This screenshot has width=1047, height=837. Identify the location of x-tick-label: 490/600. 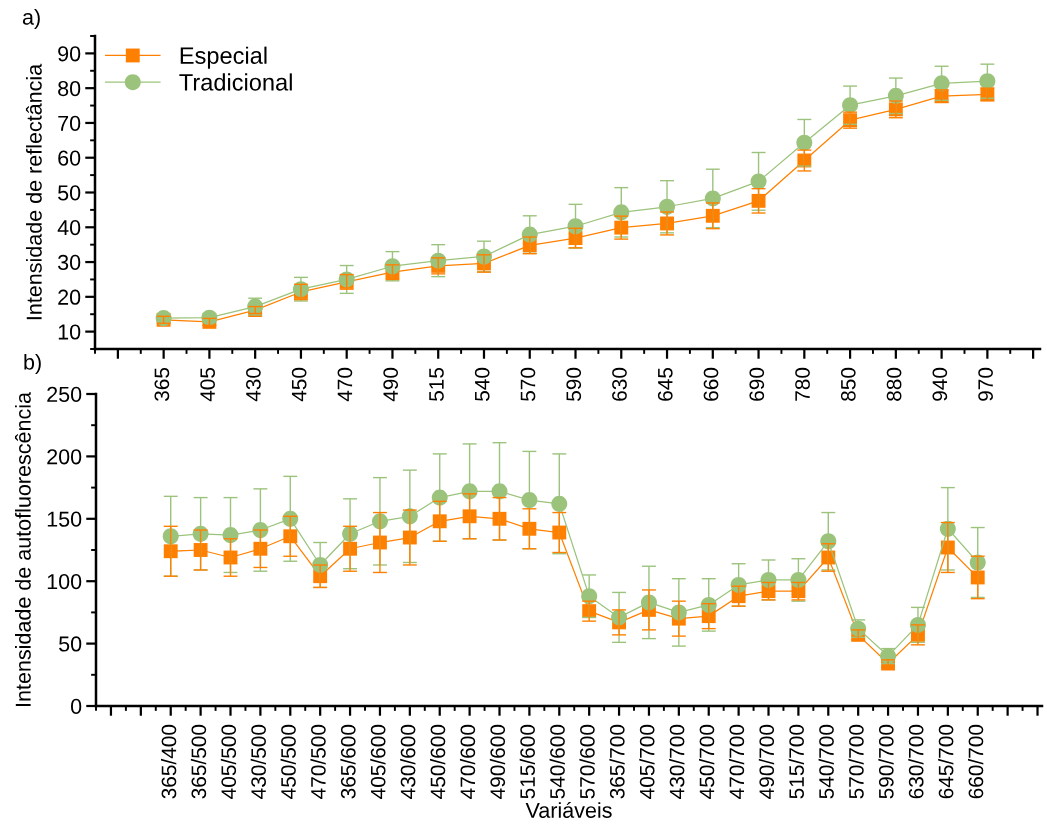
(497, 761).